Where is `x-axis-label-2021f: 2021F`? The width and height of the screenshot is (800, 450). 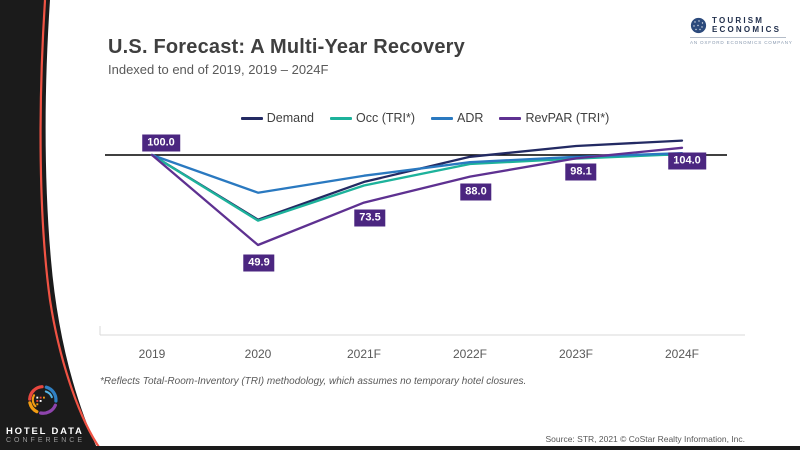 x-axis-label-2021f: 2021F is located at coordinates (364, 354).